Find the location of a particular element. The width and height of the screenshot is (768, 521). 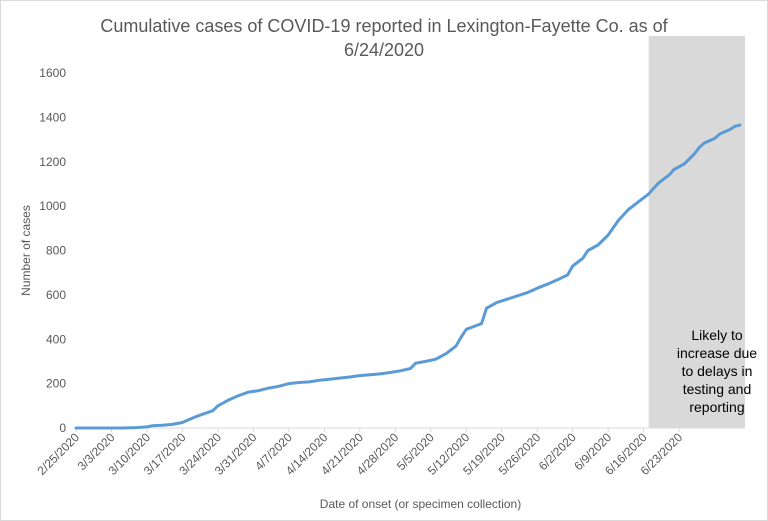

y-tick-label: 1600 is located at coordinates (52, 73).